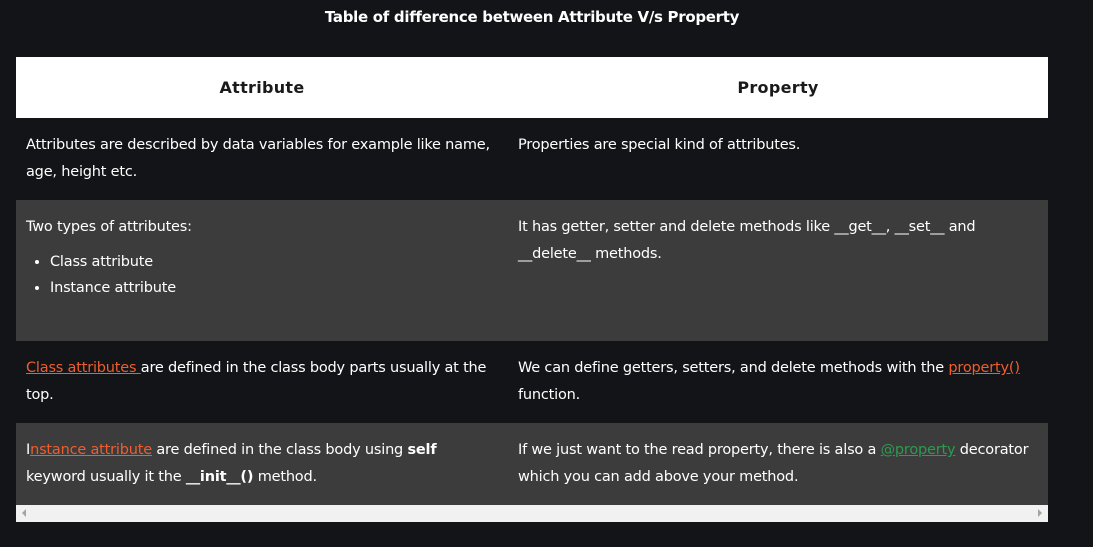  What do you see at coordinates (778, 87) in the screenshot?
I see `header-property: Property` at bounding box center [778, 87].